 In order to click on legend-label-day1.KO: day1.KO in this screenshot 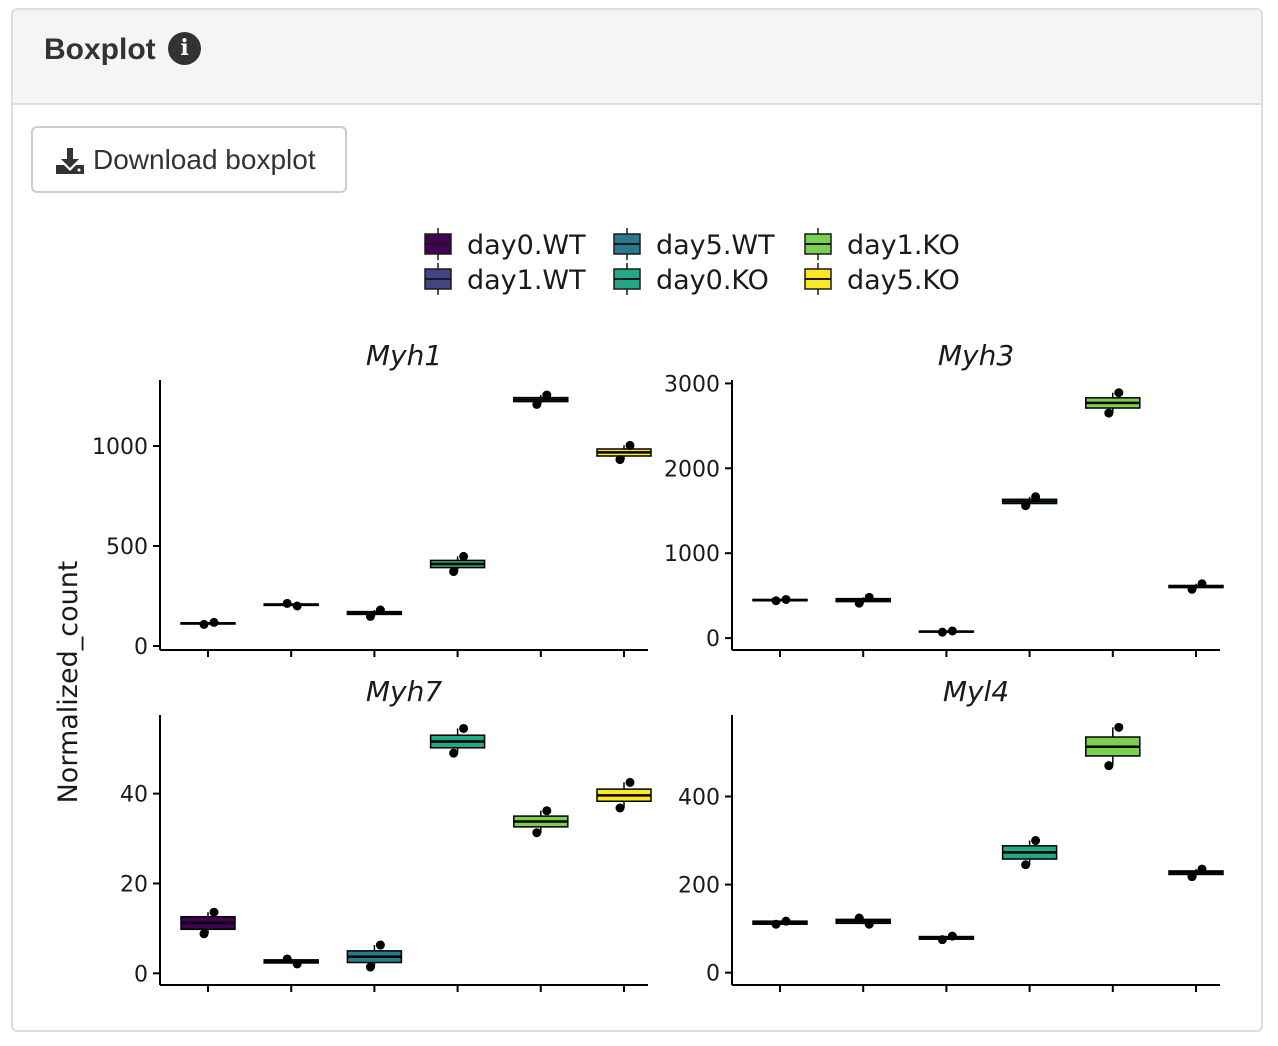, I will do `click(903, 245)`.